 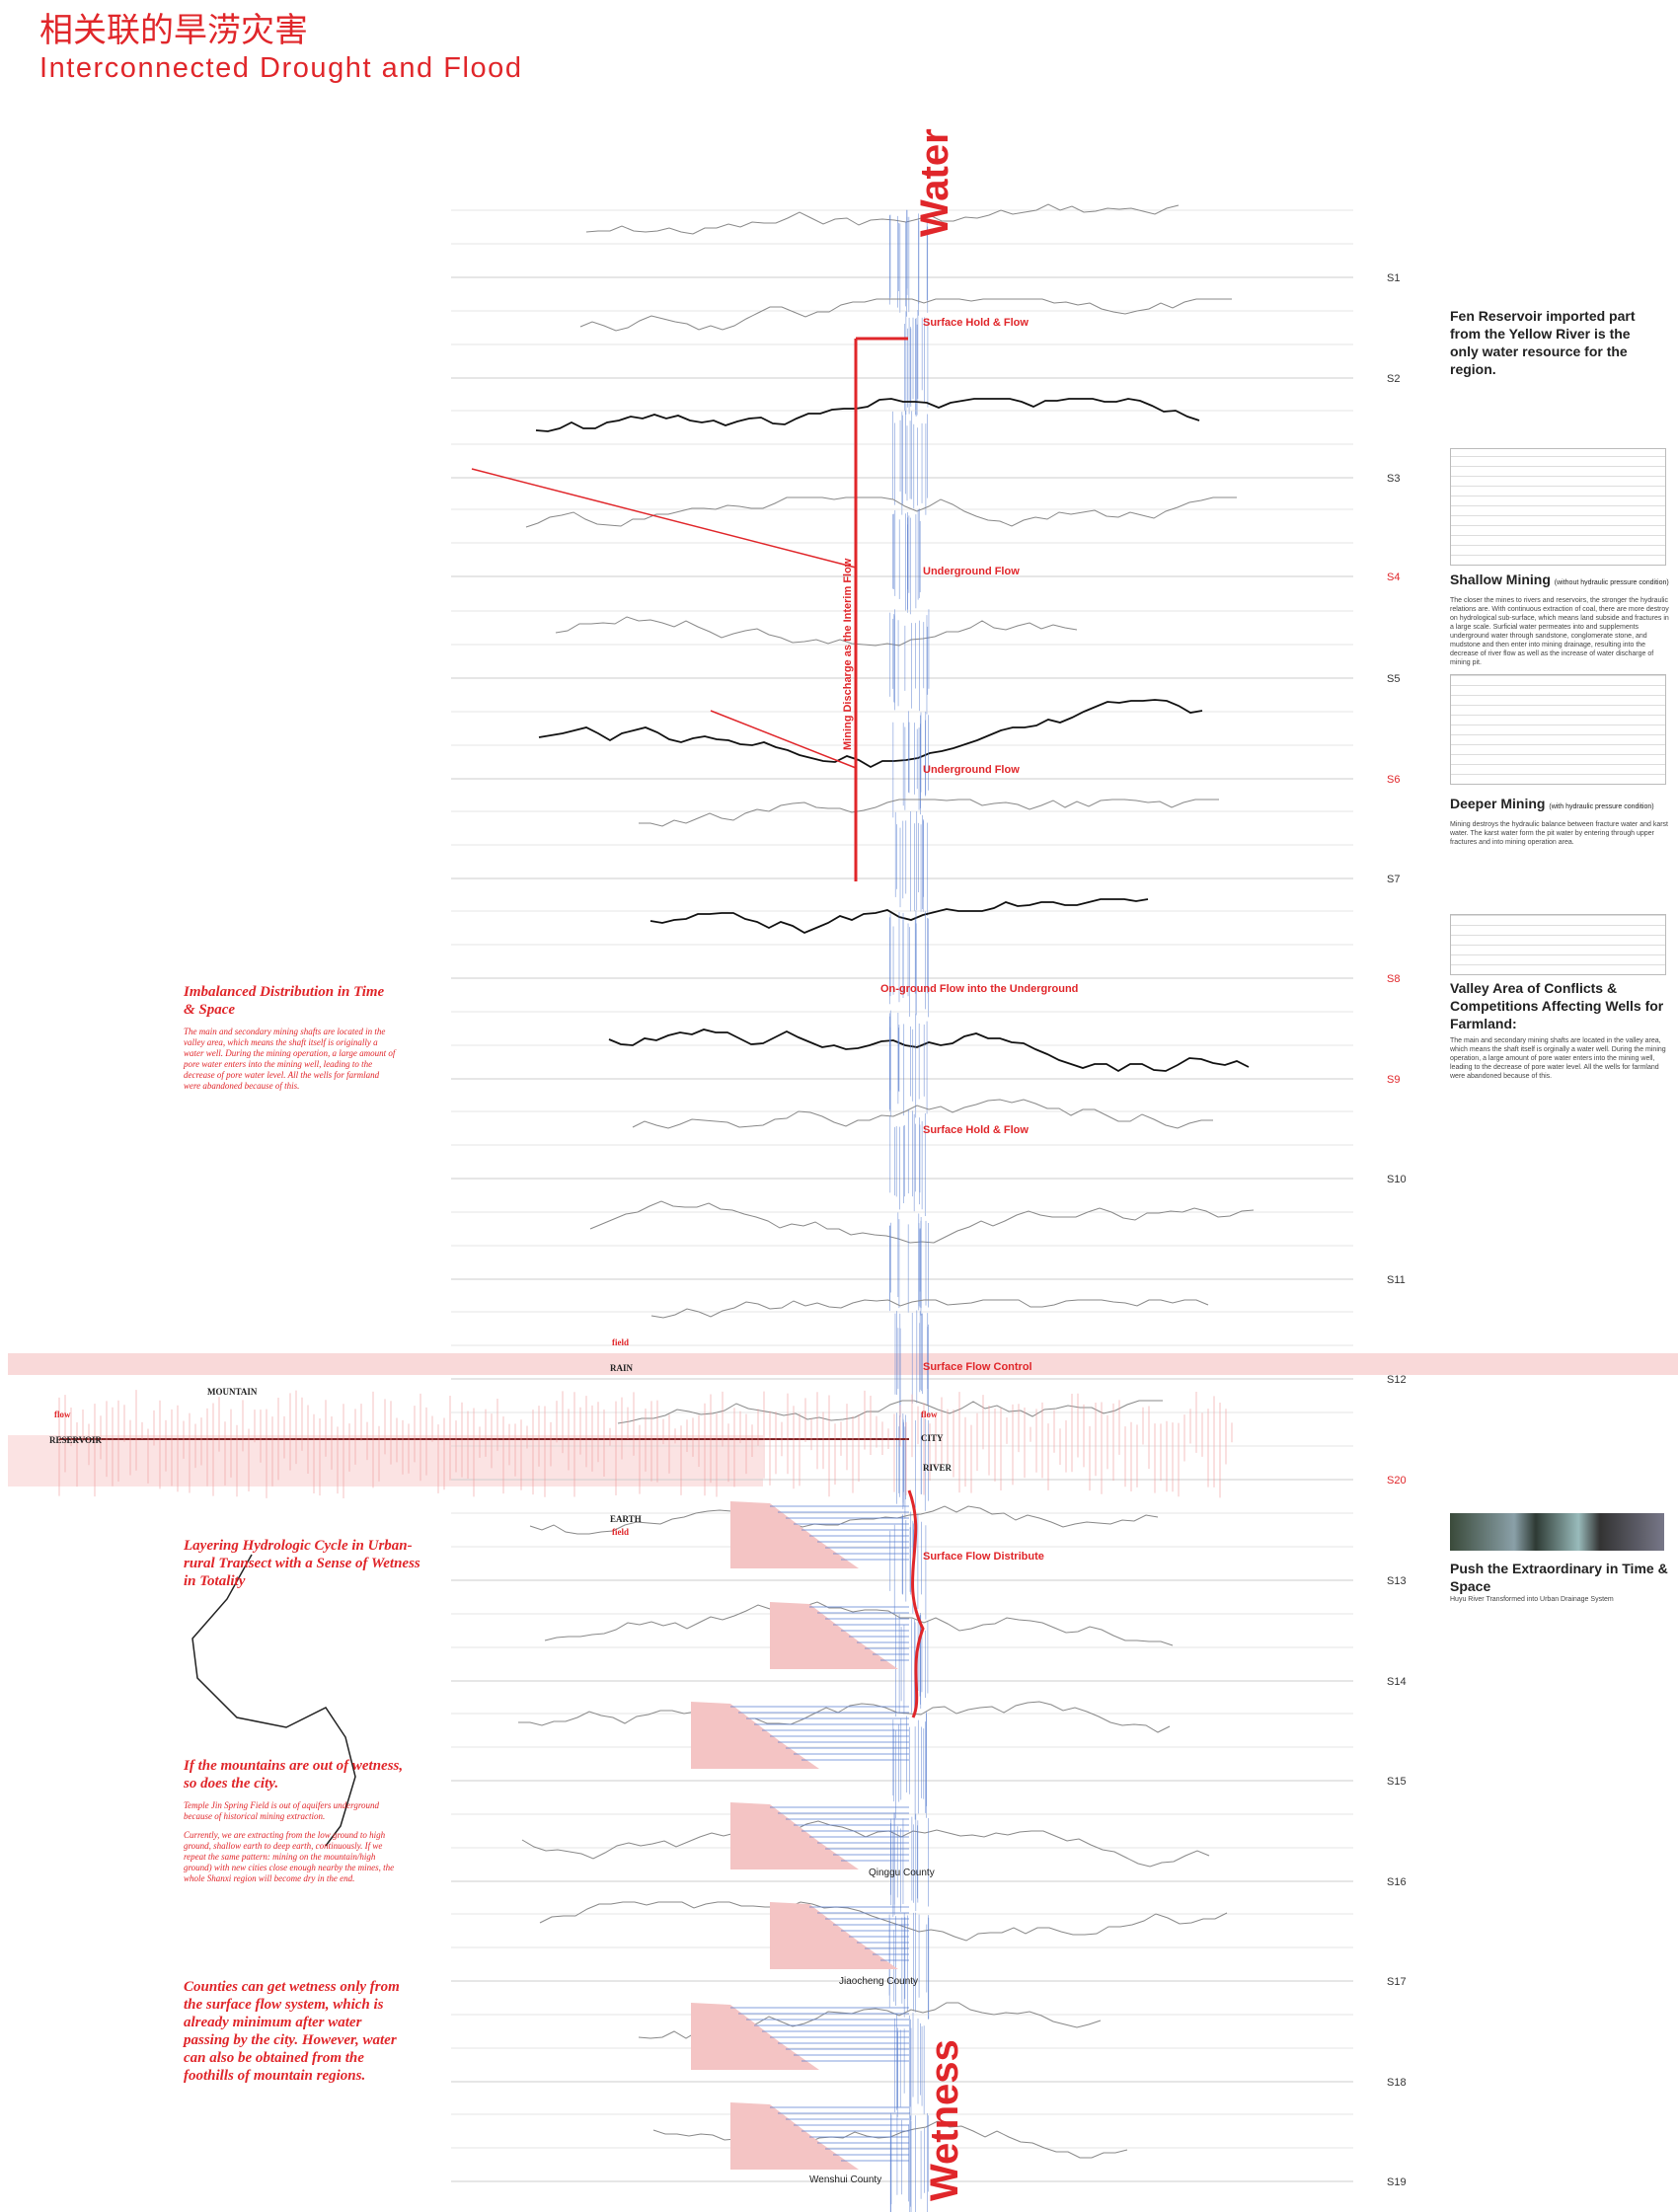 I want to click on flow-label: On-ground Flow into the Underground, so click(x=979, y=989).